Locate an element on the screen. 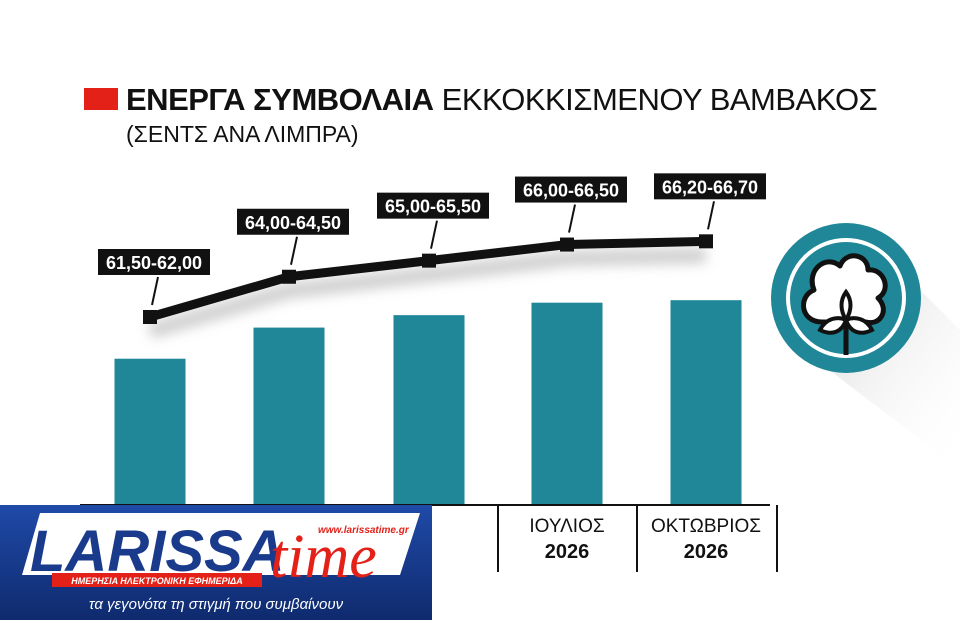 The image size is (960, 620). data-label: 64,00-64,50 is located at coordinates (293, 236).